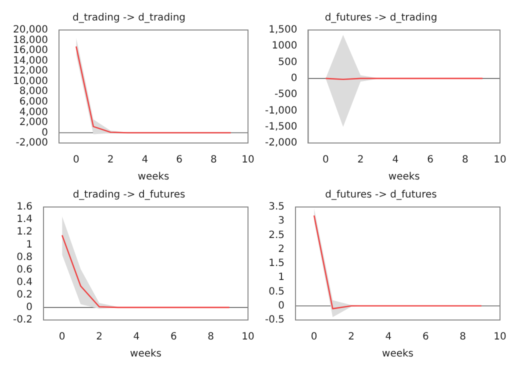  Describe the element at coordinates (276, 207) in the screenshot. I see `y-tick-label: 3.5` at that location.